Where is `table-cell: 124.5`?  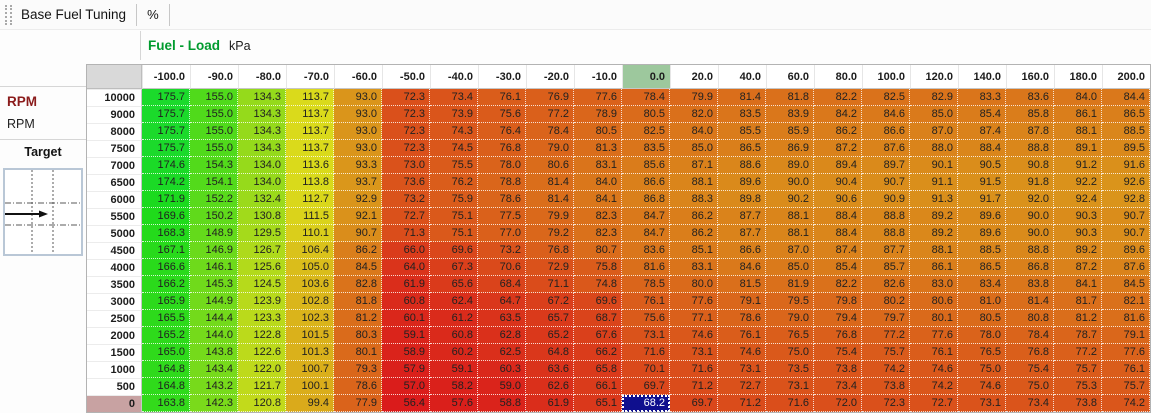 table-cell: 124.5 is located at coordinates (262, 284).